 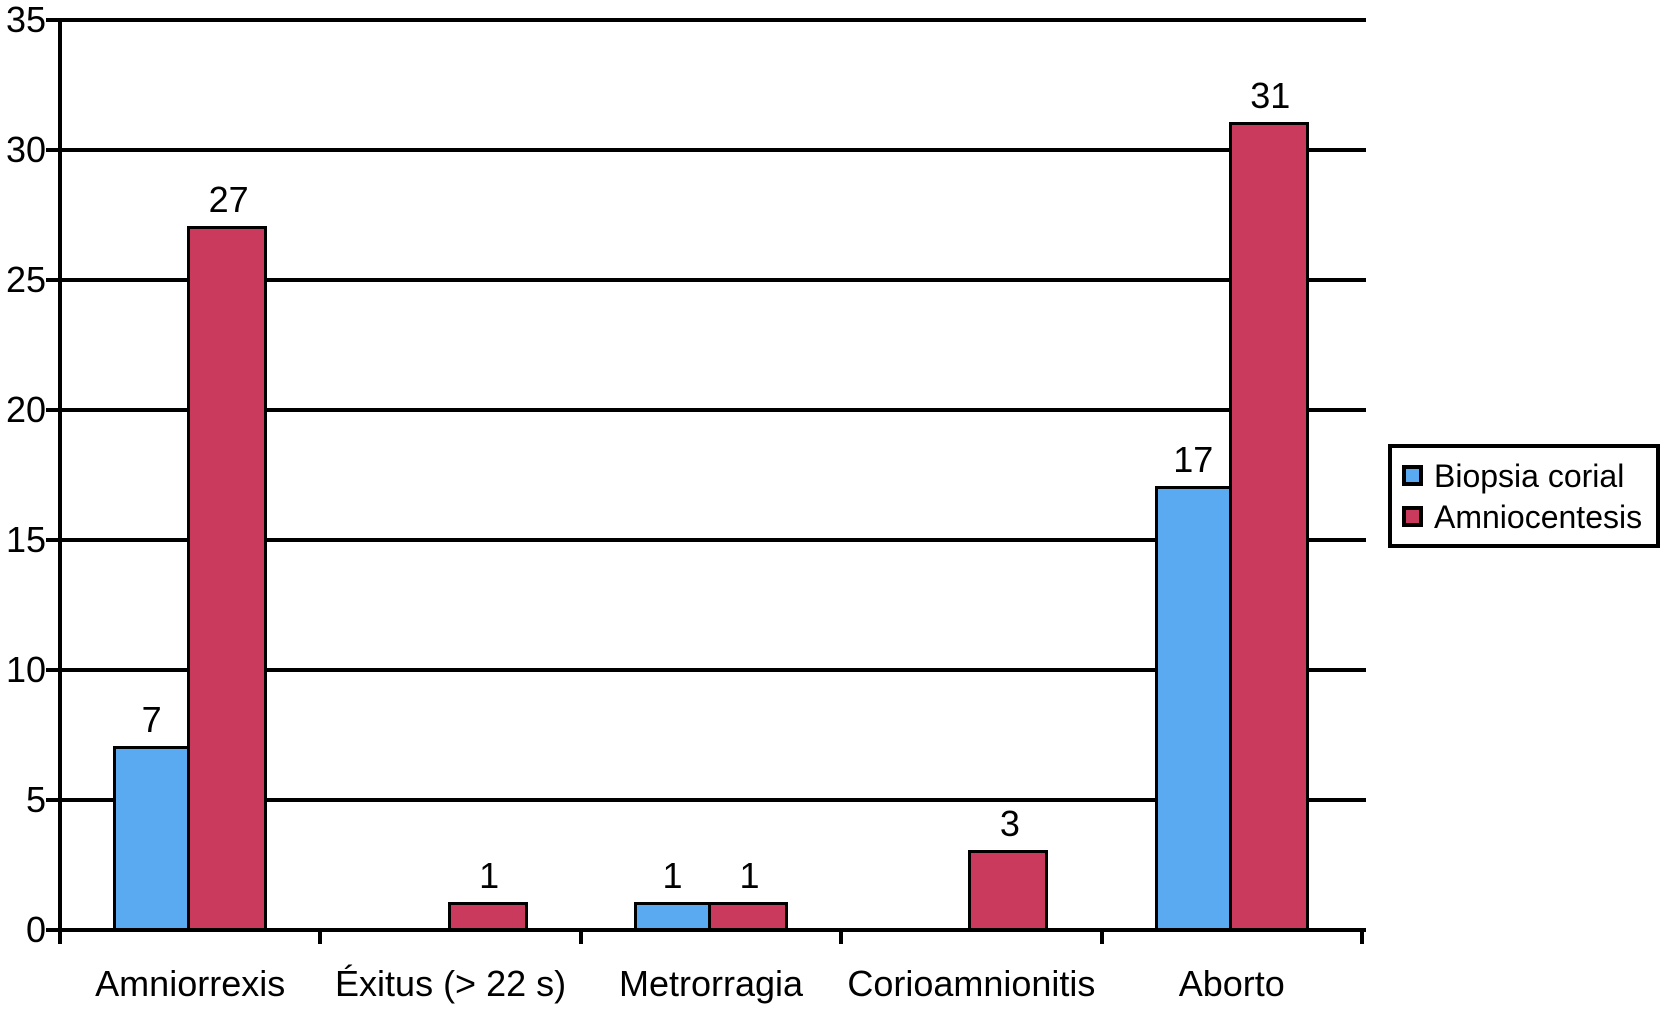 What do you see at coordinates (487, 917) in the screenshot?
I see `bar-amniocentesis-exitus-22-s` at bounding box center [487, 917].